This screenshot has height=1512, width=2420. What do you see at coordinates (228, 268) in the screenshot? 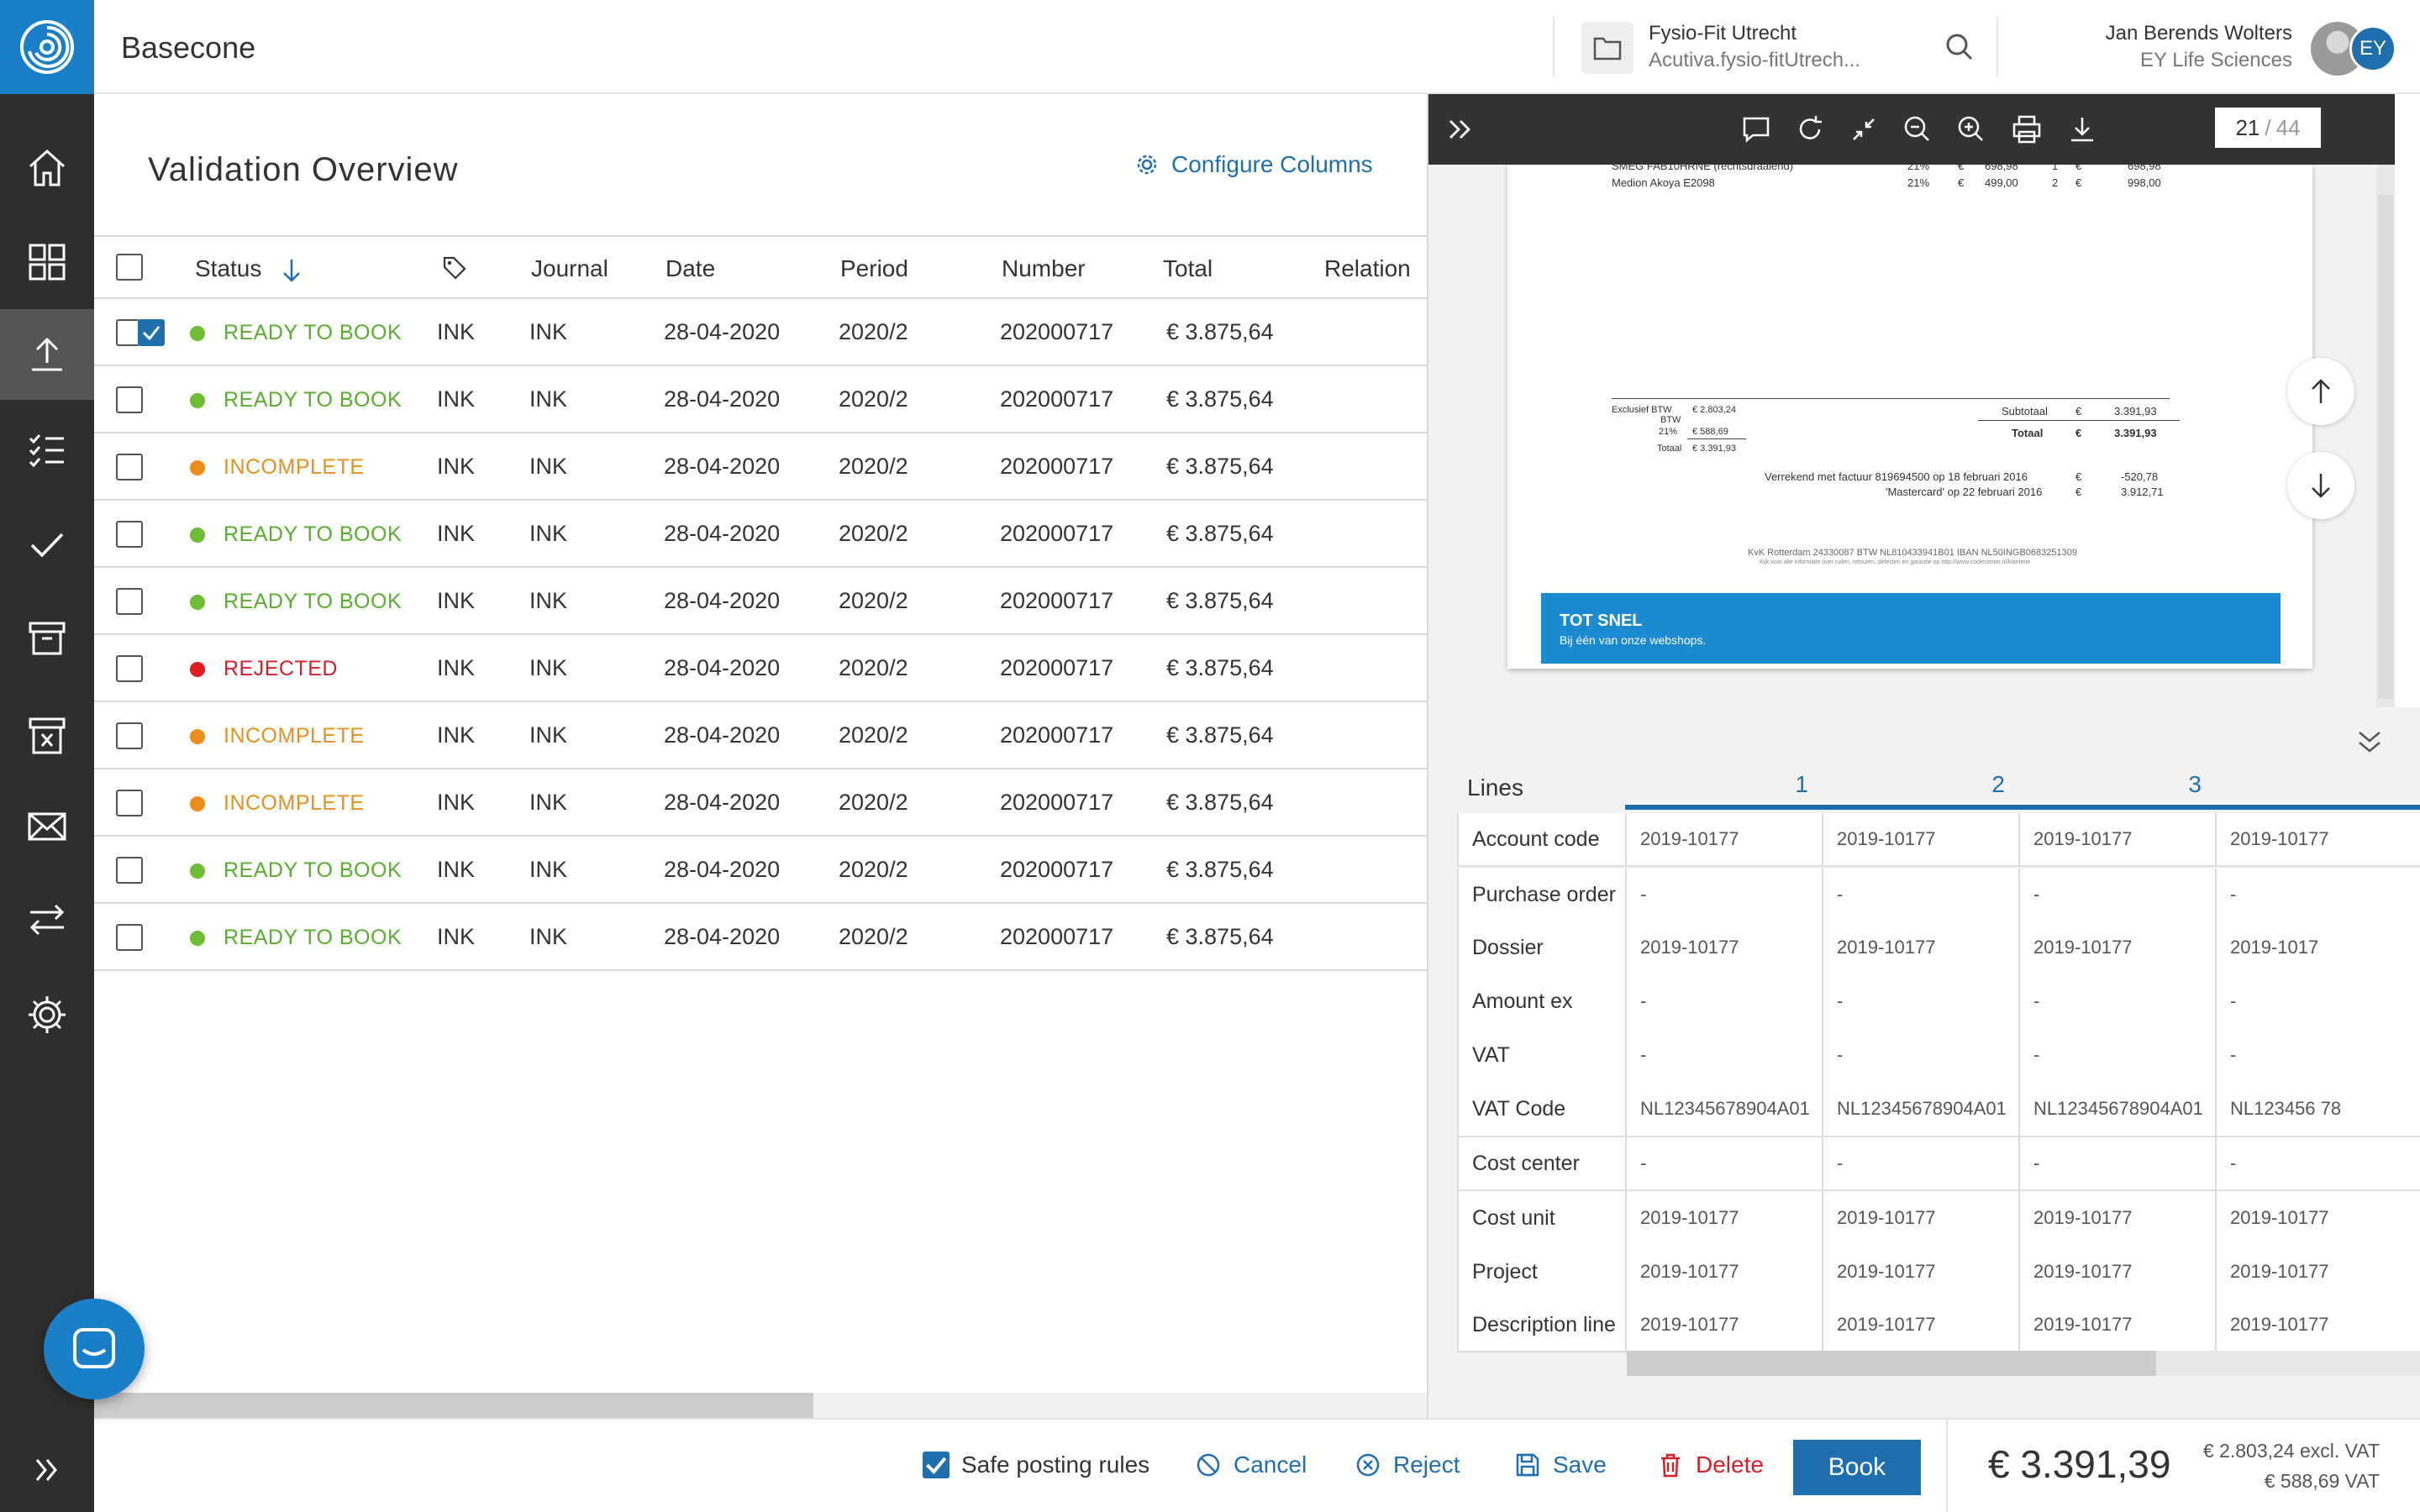
I see `header-status: Status` at bounding box center [228, 268].